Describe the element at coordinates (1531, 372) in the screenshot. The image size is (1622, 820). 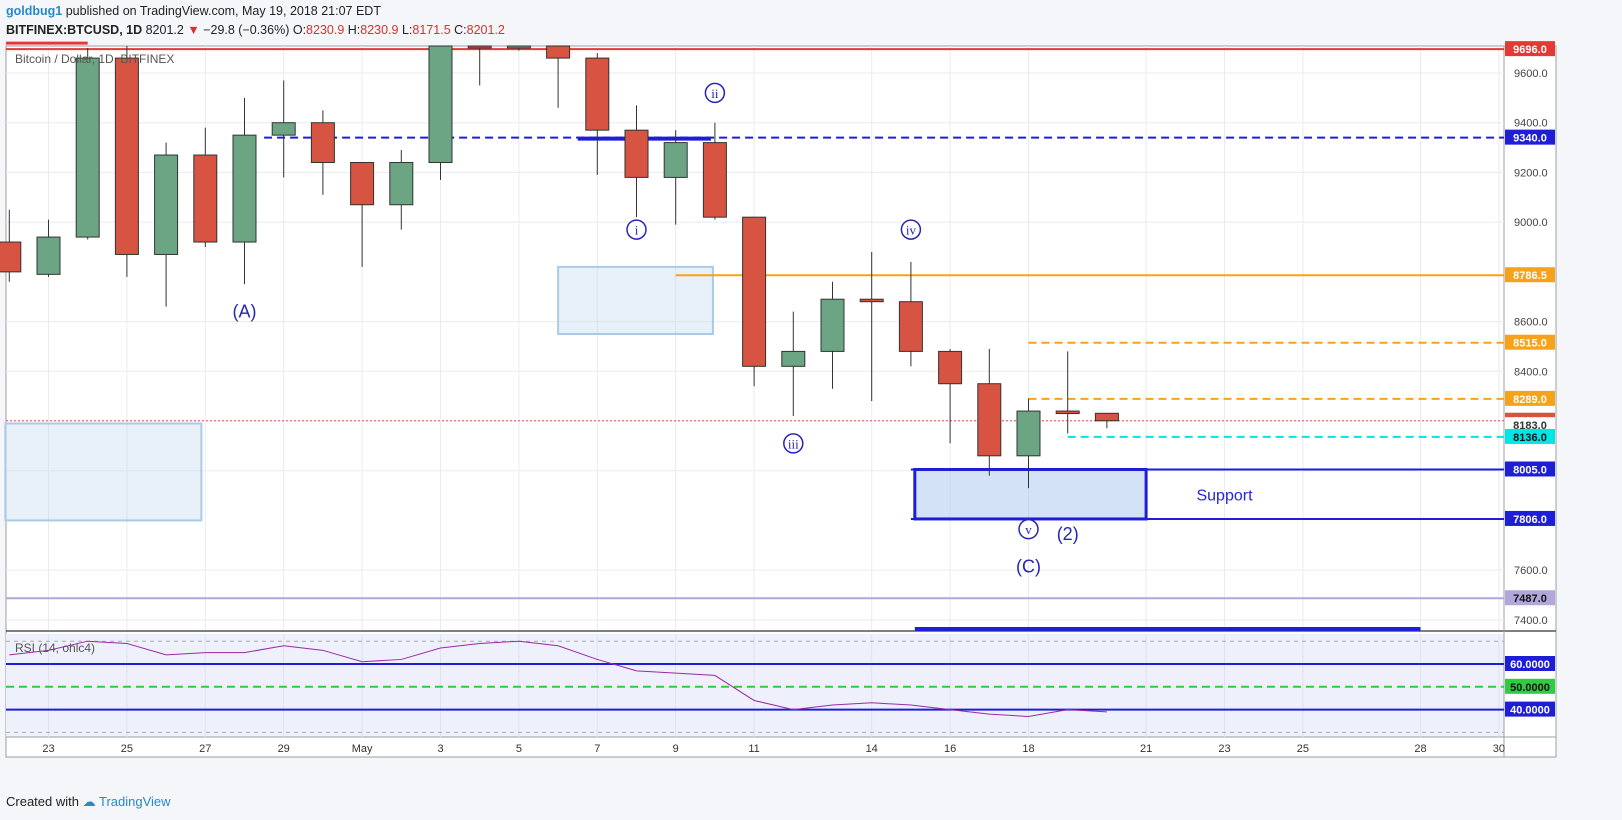
I see `y-tick-label: 8400.0` at that location.